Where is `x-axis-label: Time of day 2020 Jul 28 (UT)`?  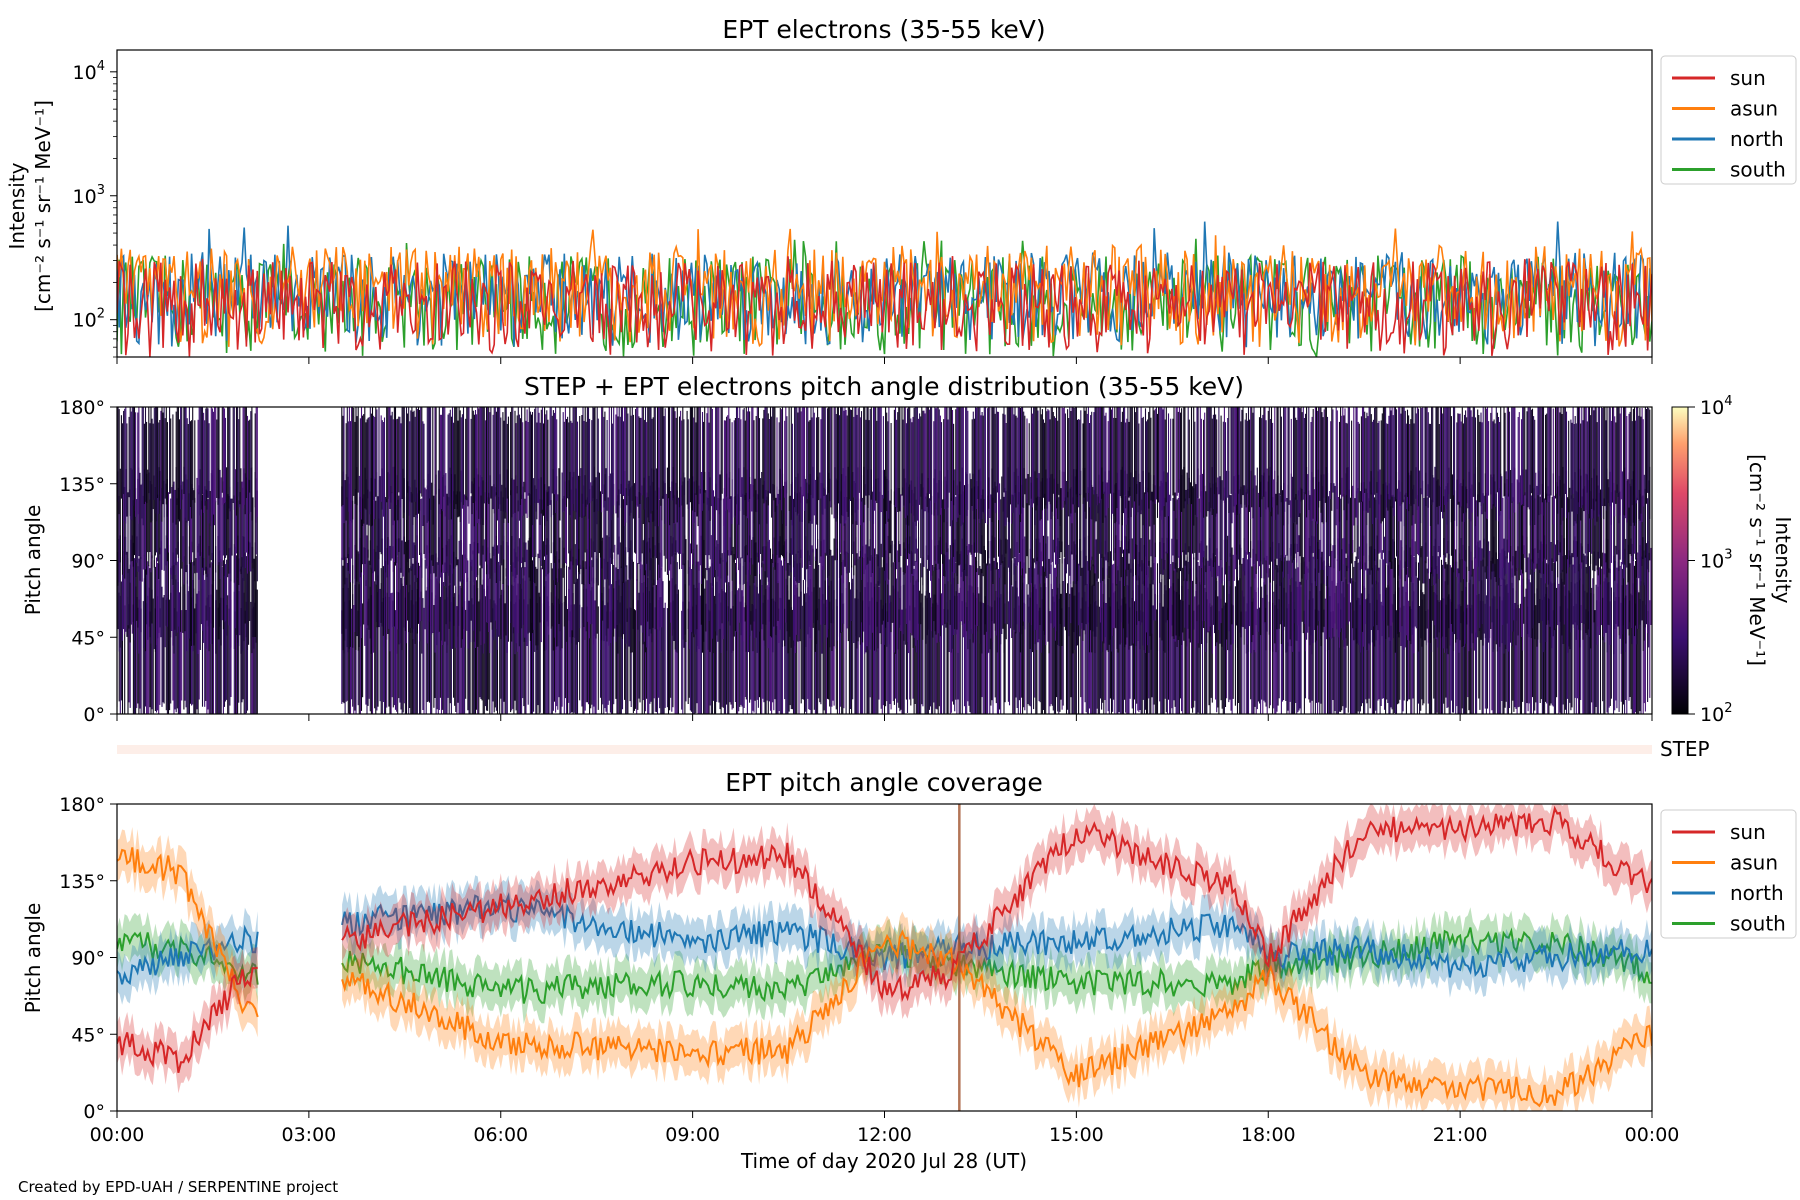
x-axis-label: Time of day 2020 Jul 28 (UT) is located at coordinates (883, 1161).